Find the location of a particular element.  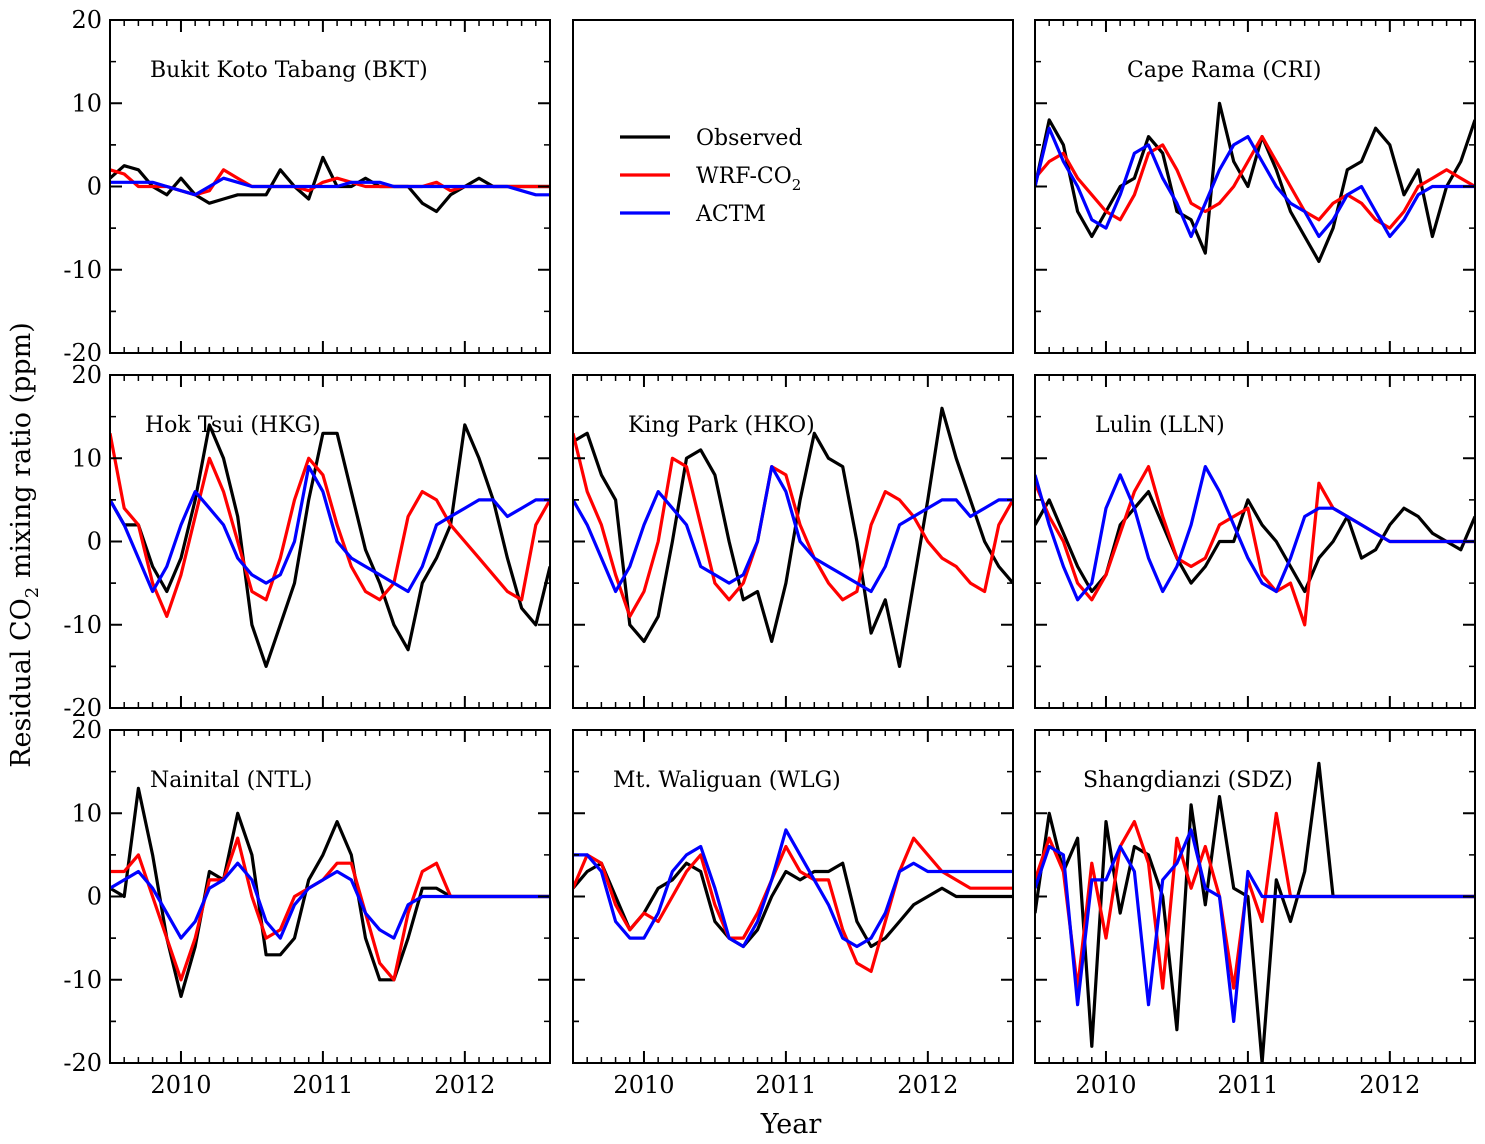

panel-title: Mt. Waliguan (WLG) is located at coordinates (727, 780).